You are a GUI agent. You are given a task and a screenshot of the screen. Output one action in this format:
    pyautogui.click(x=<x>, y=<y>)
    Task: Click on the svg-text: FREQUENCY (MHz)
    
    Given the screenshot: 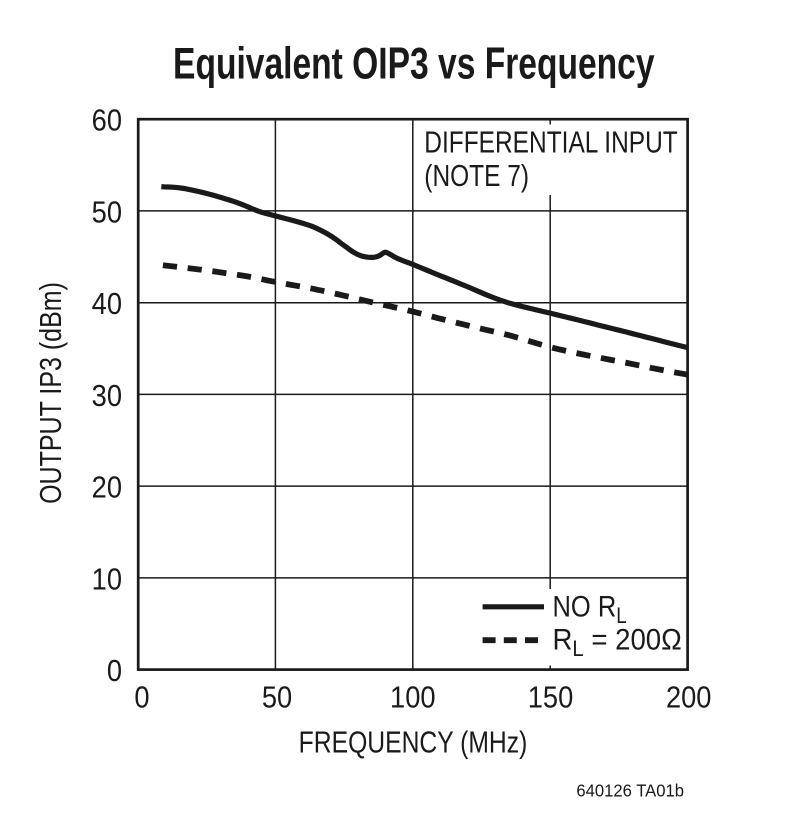 What is the action you would take?
    pyautogui.click(x=413, y=742)
    